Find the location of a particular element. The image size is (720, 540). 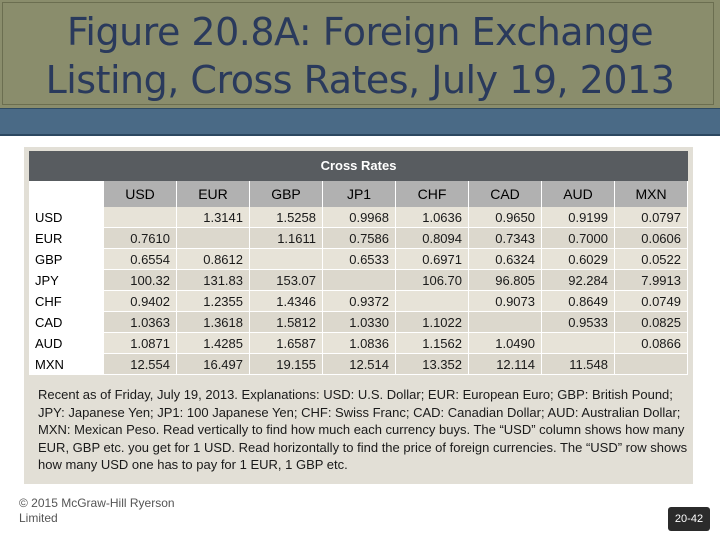

row-header: USD is located at coordinates (66, 217).